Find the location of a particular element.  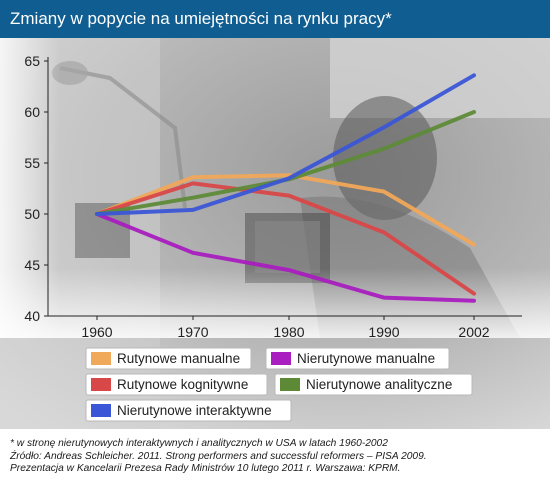

x-tick-label: 1960 is located at coordinates (96, 332).